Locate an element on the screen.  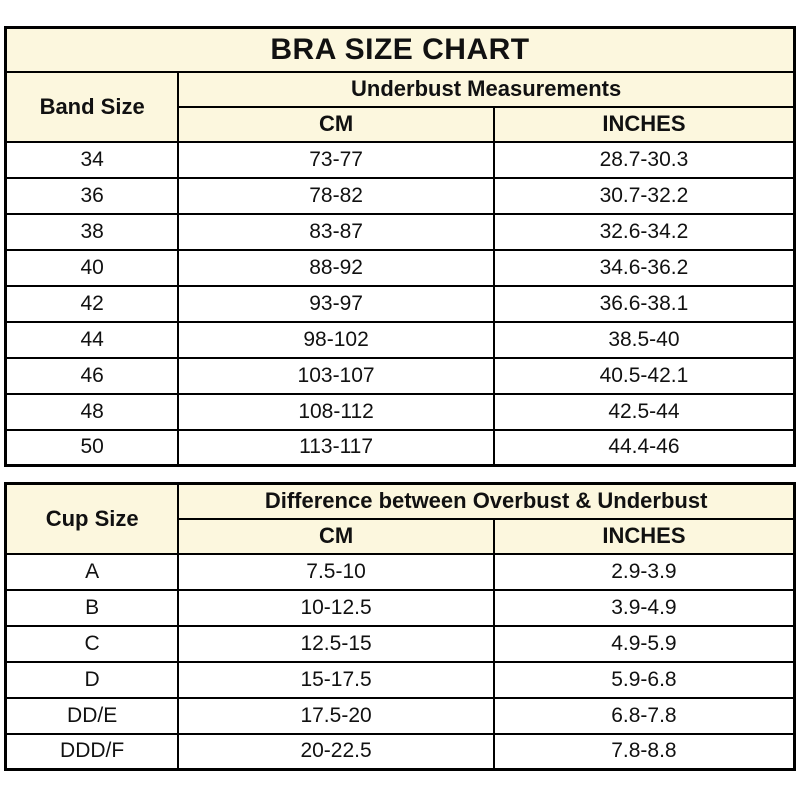
cm-value: 20-22.5 is located at coordinates (336, 751).